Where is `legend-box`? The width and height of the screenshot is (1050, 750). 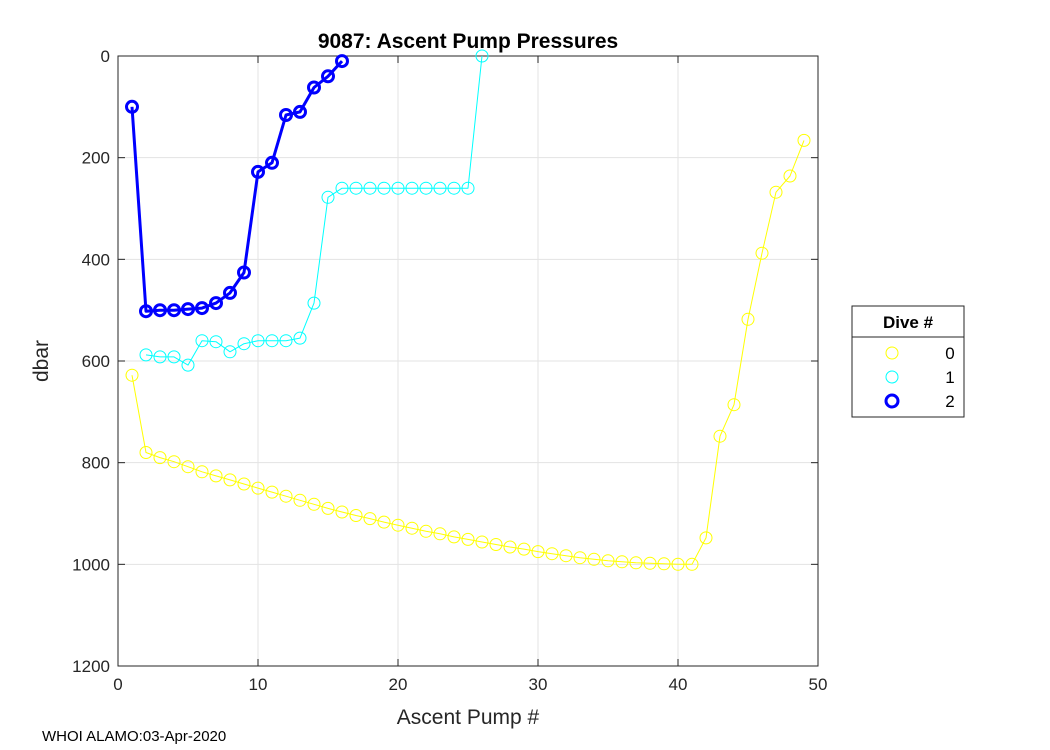 legend-box is located at coordinates (908, 361).